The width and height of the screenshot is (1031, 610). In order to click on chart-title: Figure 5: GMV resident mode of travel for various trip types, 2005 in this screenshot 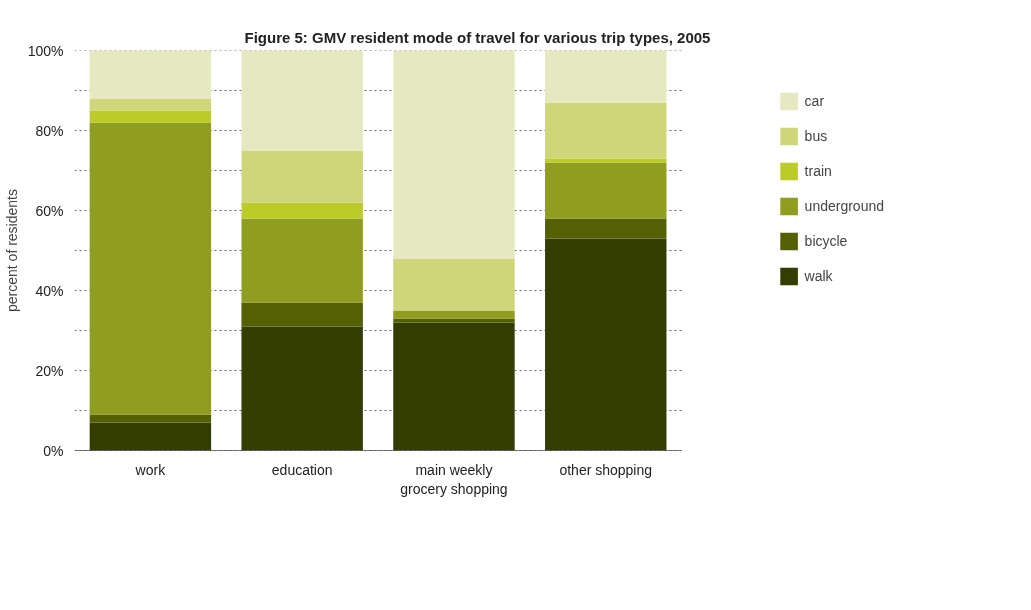, I will do `click(477, 37)`.